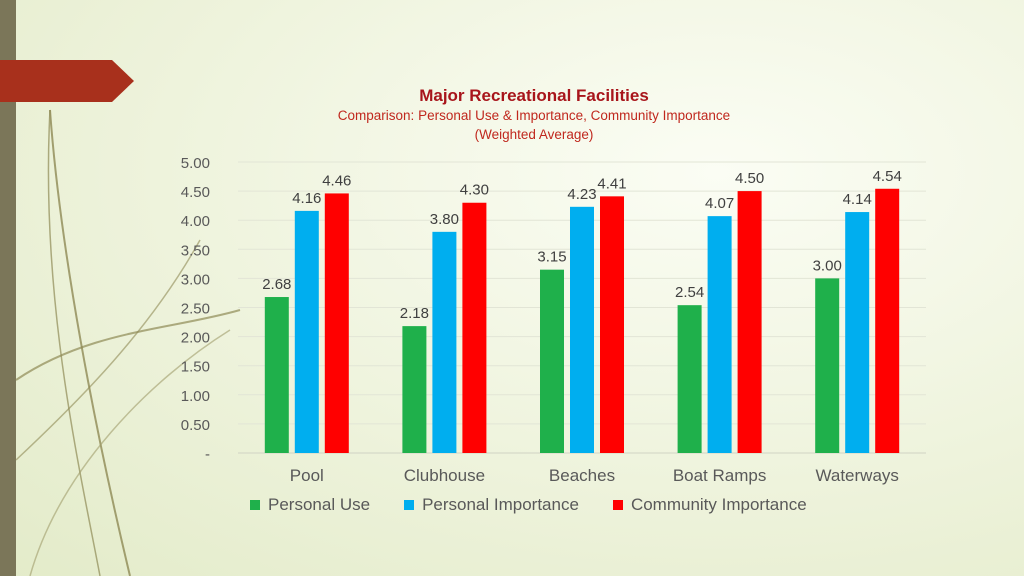 The height and width of the screenshot is (576, 1024). What do you see at coordinates (749, 178) in the screenshot?
I see `data-label: 4.50` at bounding box center [749, 178].